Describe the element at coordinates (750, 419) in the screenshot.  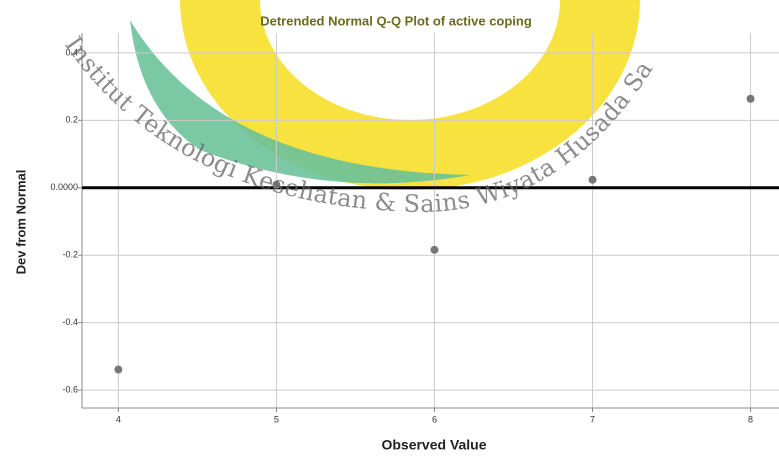
I see `x-tick-label: 8` at that location.